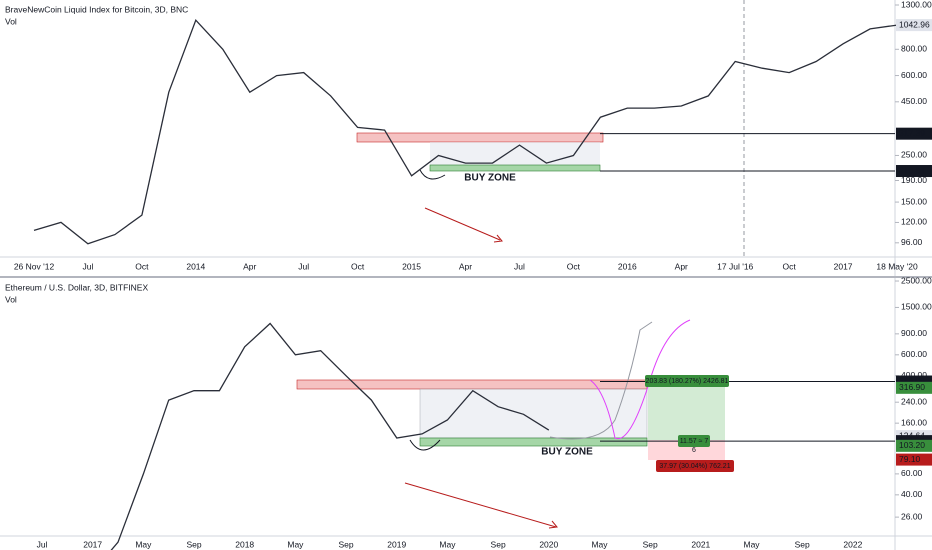  What do you see at coordinates (912, 516) in the screenshot?
I see `y-tick-label: 26.00` at bounding box center [912, 516].